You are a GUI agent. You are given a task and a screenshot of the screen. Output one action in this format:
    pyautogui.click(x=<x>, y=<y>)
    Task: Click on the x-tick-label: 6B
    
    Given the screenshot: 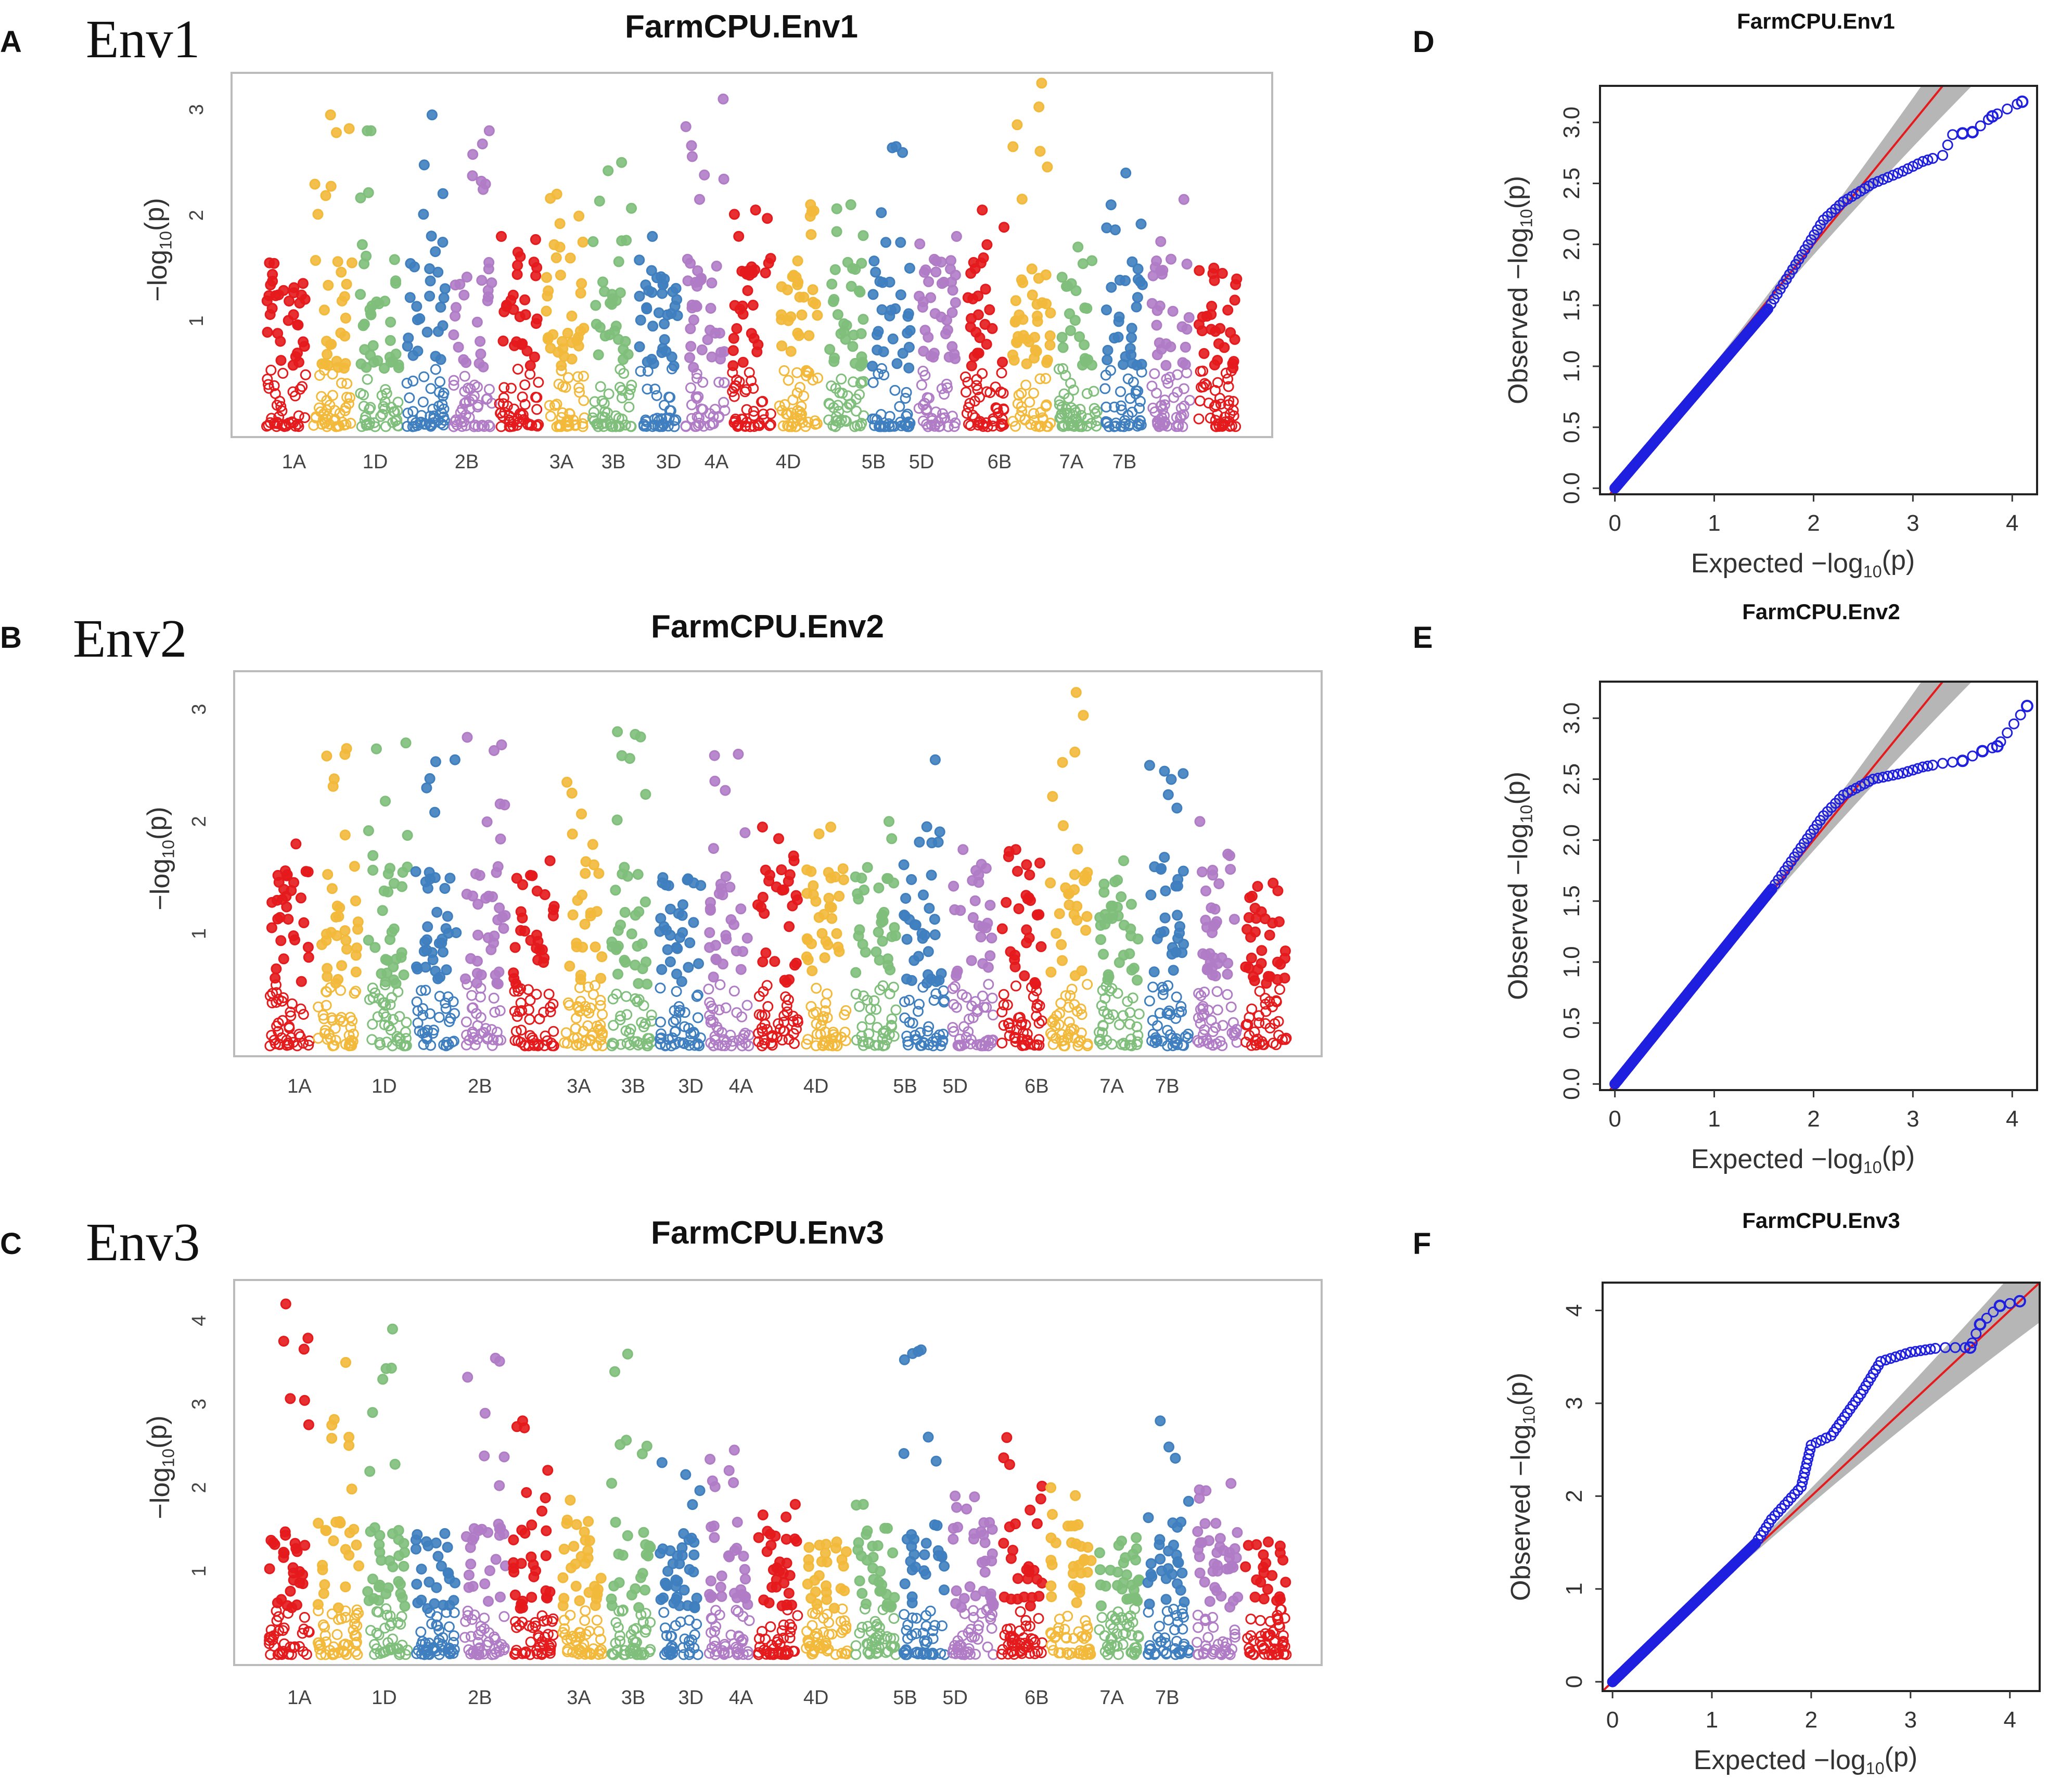 What is the action you would take?
    pyautogui.click(x=1036, y=1698)
    